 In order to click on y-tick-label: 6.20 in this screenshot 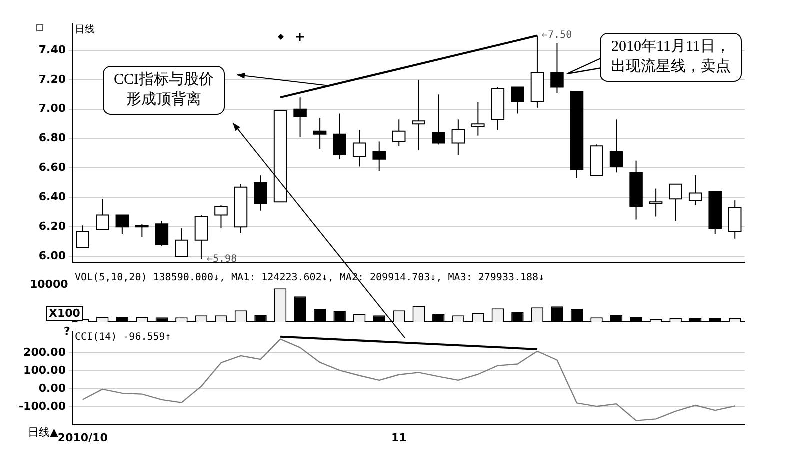, I will do `click(52, 226)`.